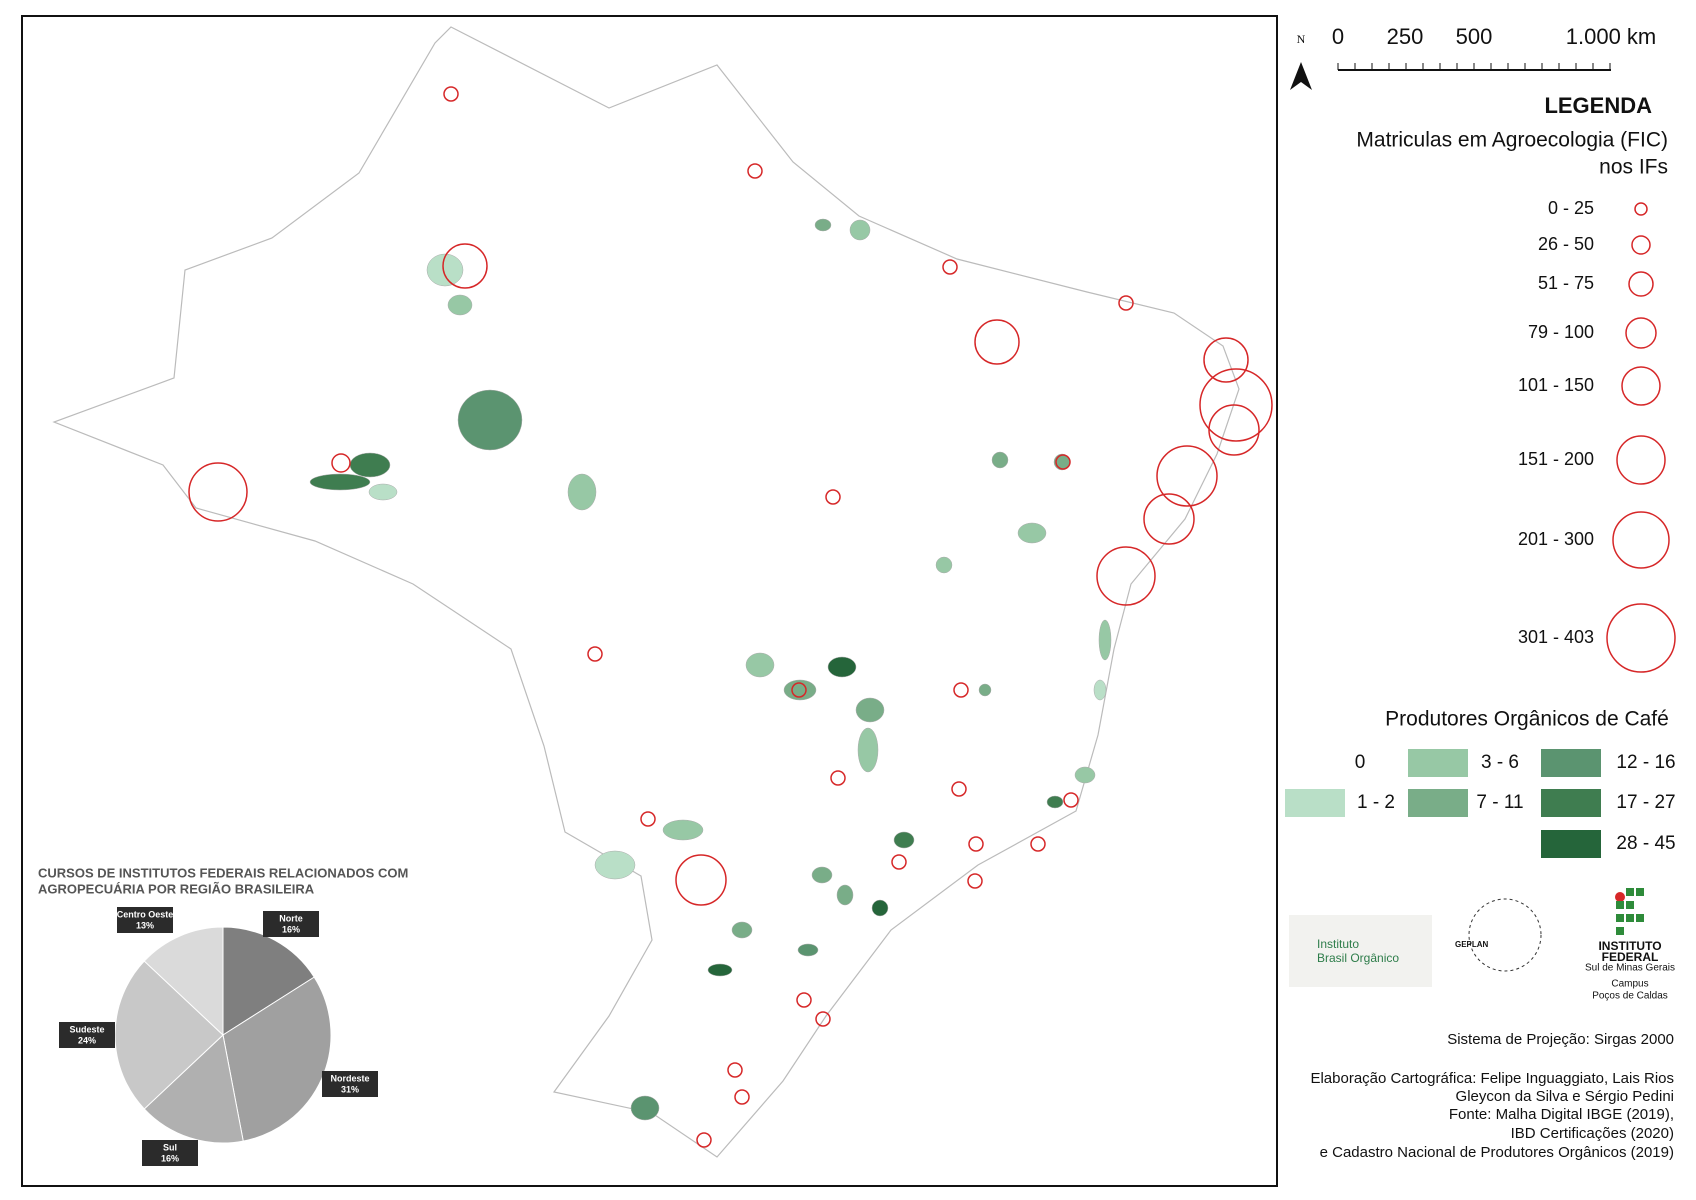 The image size is (1696, 1200). Describe the element at coordinates (176, 888) in the screenshot. I see `pie-title: AGROPECUÁRIA POR REGIÃO BRASILEIRA` at that location.